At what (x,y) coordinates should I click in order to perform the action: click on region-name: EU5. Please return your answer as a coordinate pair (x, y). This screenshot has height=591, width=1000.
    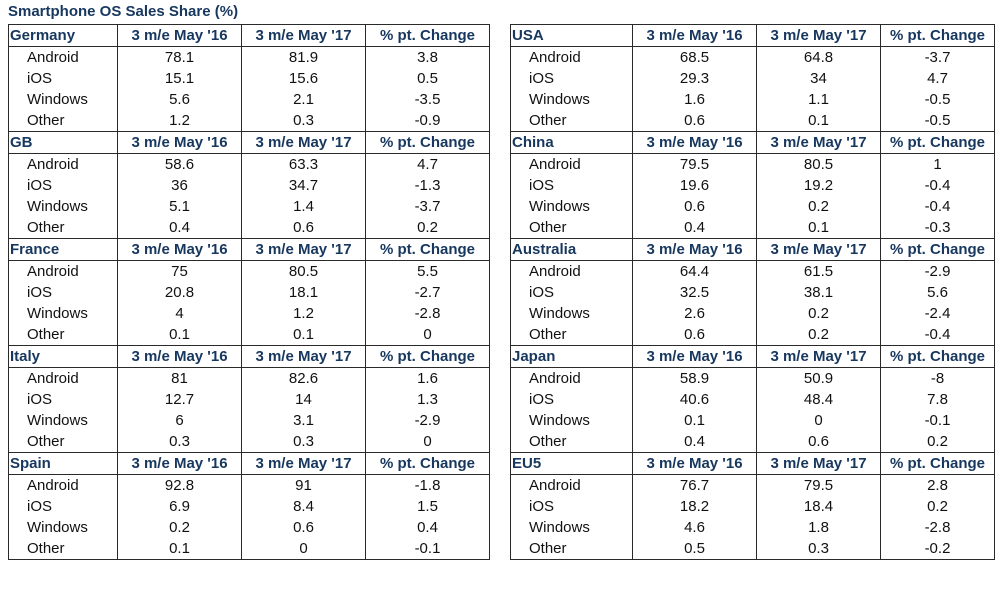
    Looking at the image, I should click on (571, 463).